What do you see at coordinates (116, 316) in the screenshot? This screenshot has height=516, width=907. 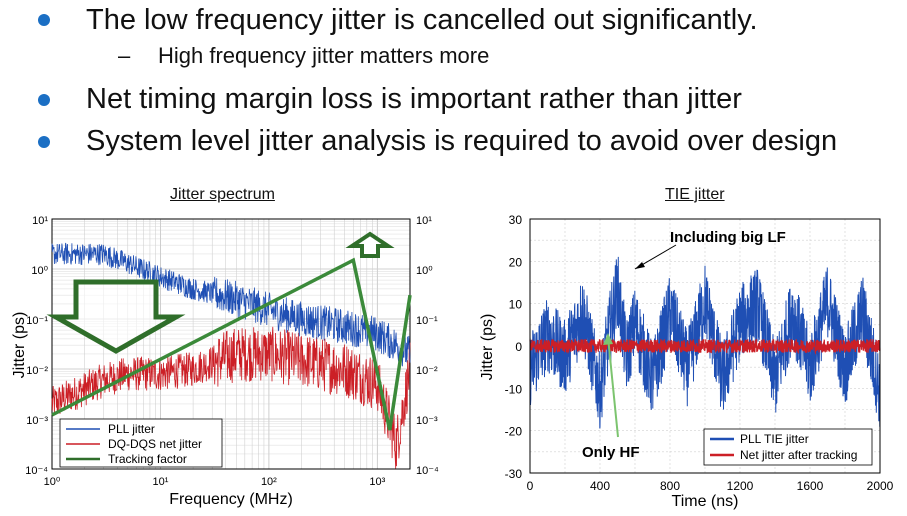 I see `down-arrow-shape` at bounding box center [116, 316].